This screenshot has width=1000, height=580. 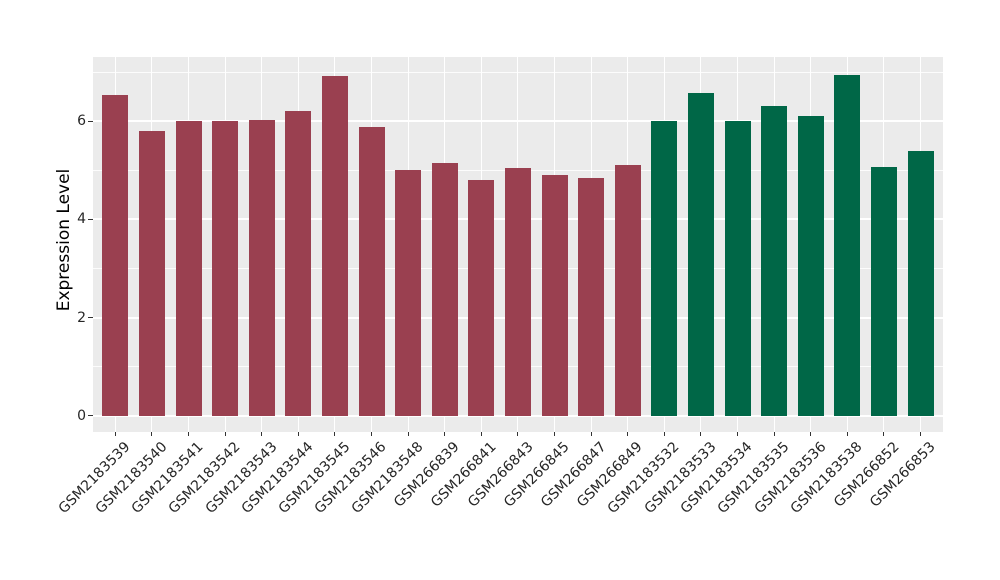 I want to click on y-tick-label: 6, so click(x=81, y=121).